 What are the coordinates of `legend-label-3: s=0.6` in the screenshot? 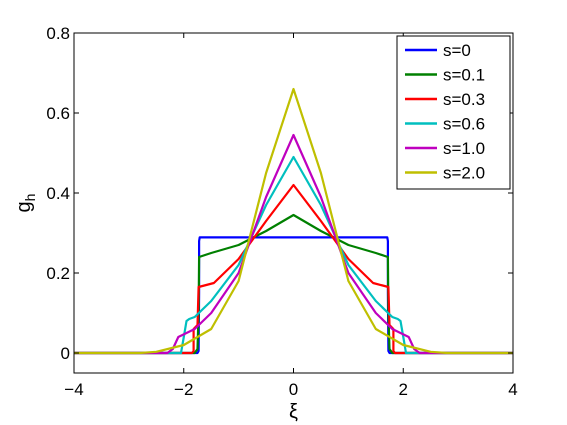 It's located at (464, 124).